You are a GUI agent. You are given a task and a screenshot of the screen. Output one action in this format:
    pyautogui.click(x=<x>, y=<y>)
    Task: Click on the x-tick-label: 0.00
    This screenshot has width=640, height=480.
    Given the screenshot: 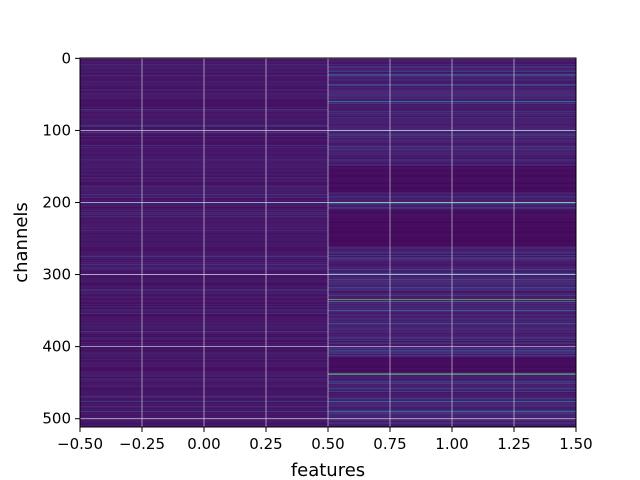 What is the action you would take?
    pyautogui.click(x=203, y=444)
    